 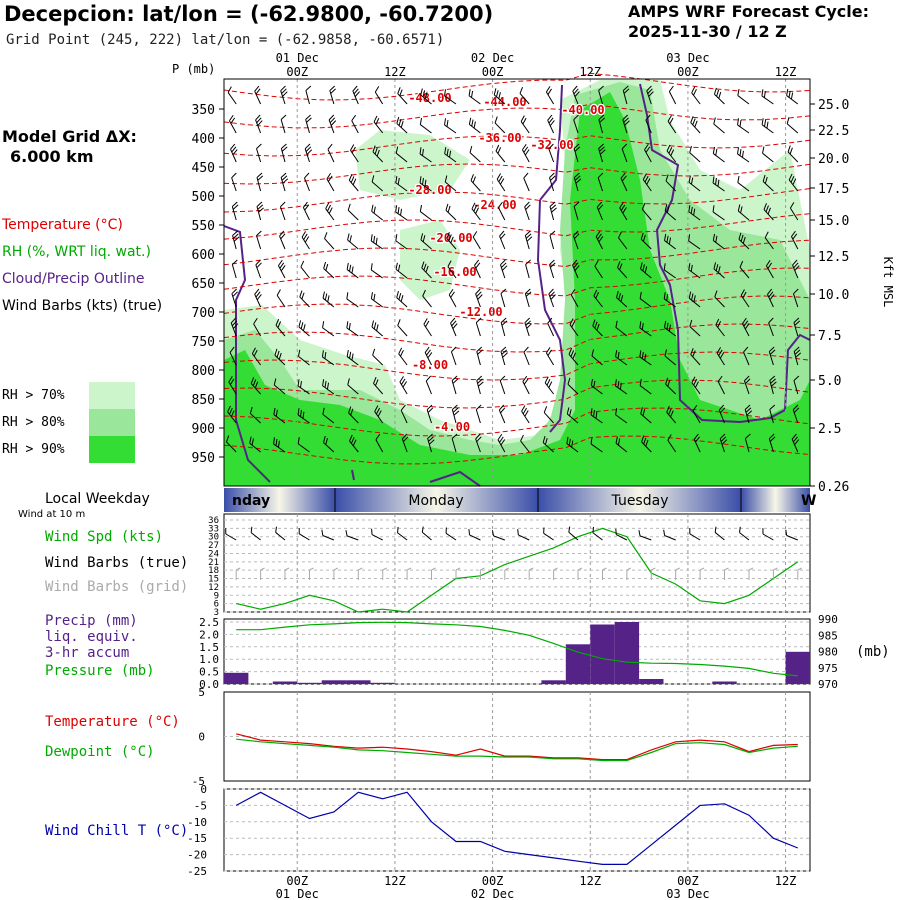 What do you see at coordinates (213, 563) in the screenshot?
I see `wind-speed-tick-label: 21` at bounding box center [213, 563].